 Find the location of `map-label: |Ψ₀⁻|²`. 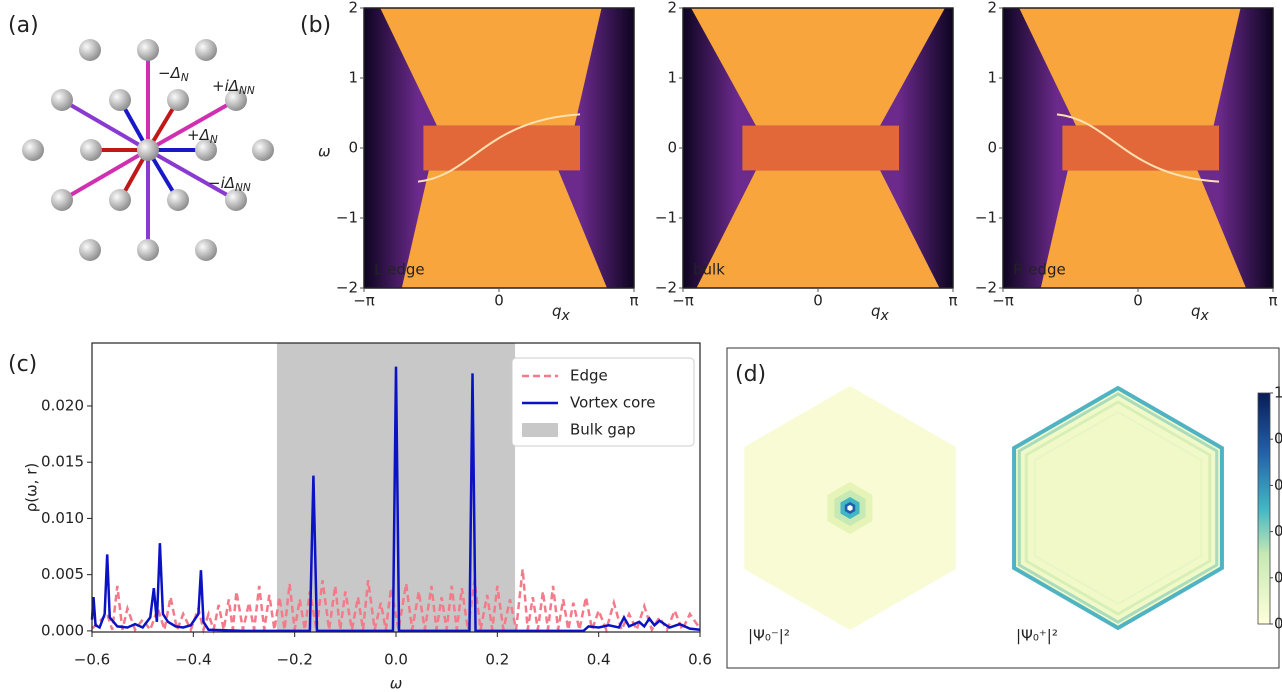

map-label: |Ψ₀⁻|² is located at coordinates (769, 636).